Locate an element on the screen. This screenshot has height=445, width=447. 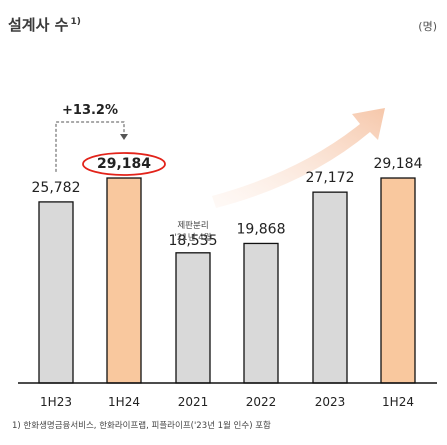
value-label-5: 27,172 is located at coordinates (330, 178).